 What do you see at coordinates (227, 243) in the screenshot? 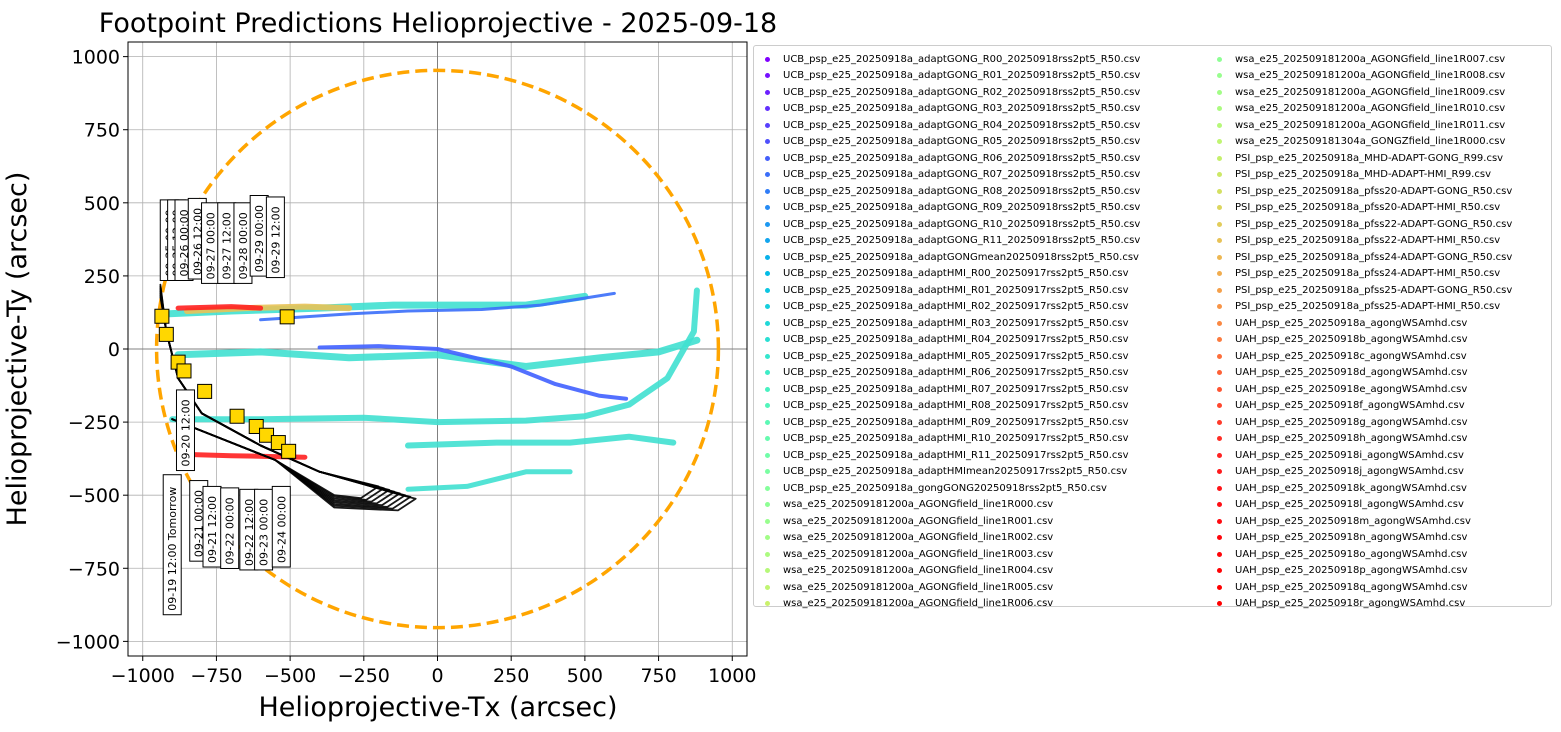
I see `date-label: 09-27 12:00` at bounding box center [227, 243].